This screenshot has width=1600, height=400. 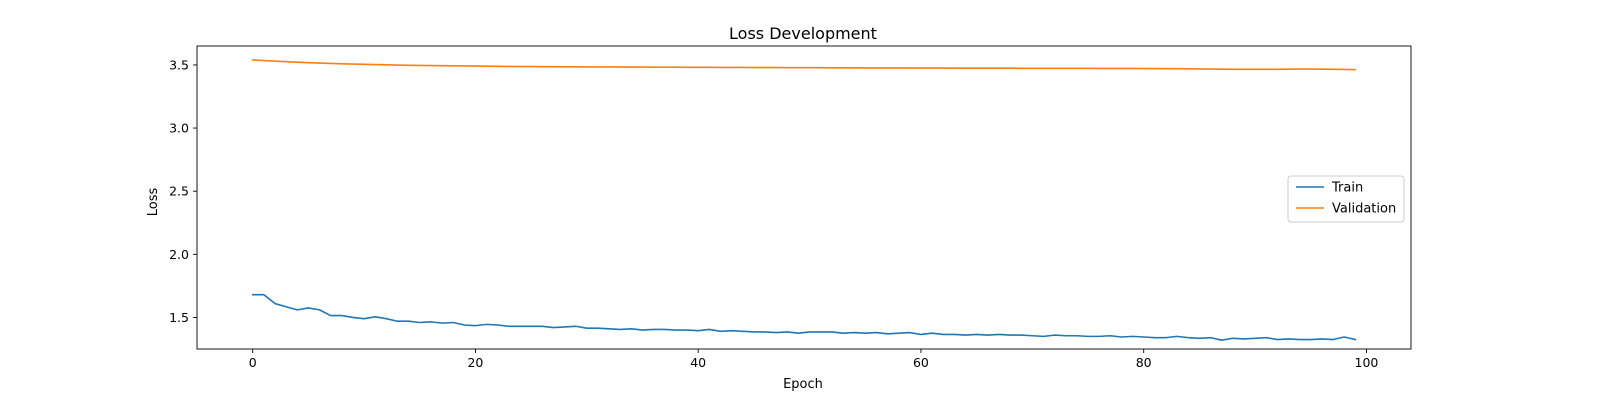 What do you see at coordinates (804, 65) in the screenshot?
I see `series-line-validation` at bounding box center [804, 65].